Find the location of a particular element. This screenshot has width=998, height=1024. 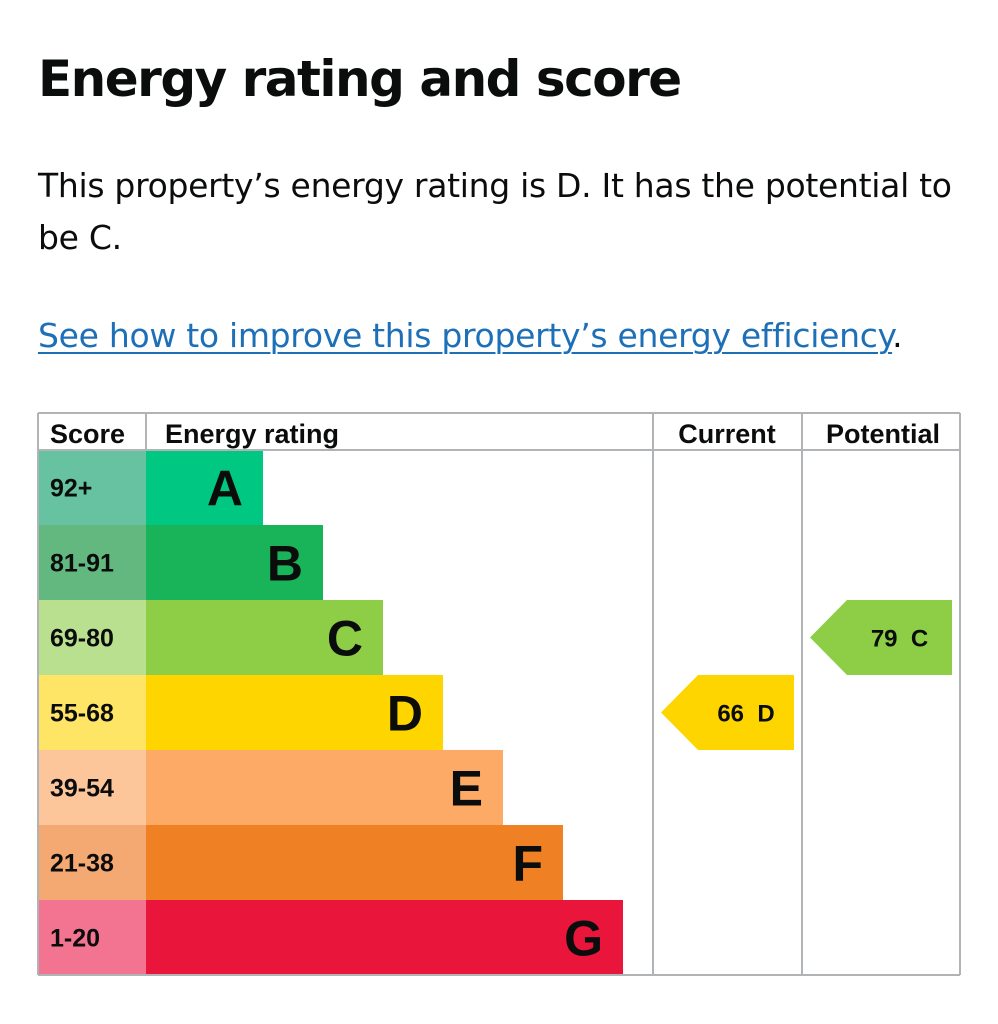

score-cell-f is located at coordinates (92, 862).